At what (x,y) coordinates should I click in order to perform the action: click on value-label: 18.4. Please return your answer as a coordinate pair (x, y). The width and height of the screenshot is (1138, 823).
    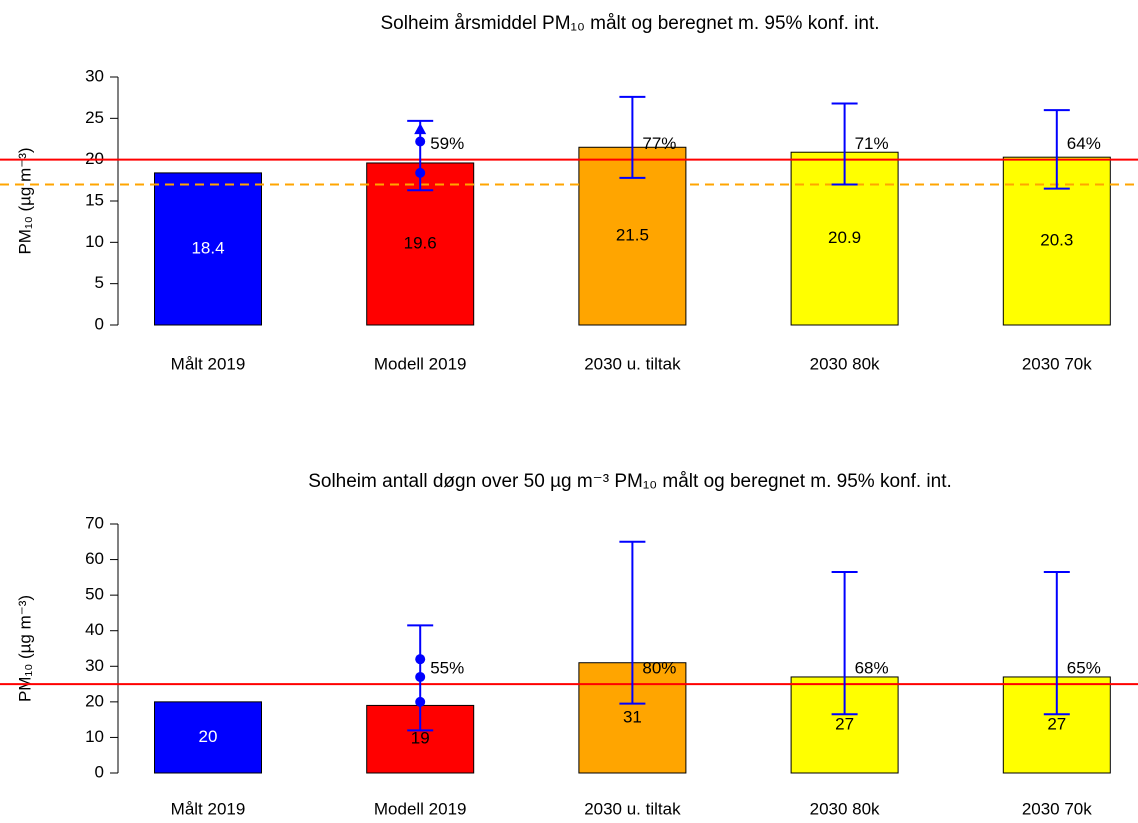
    Looking at the image, I should click on (207, 247).